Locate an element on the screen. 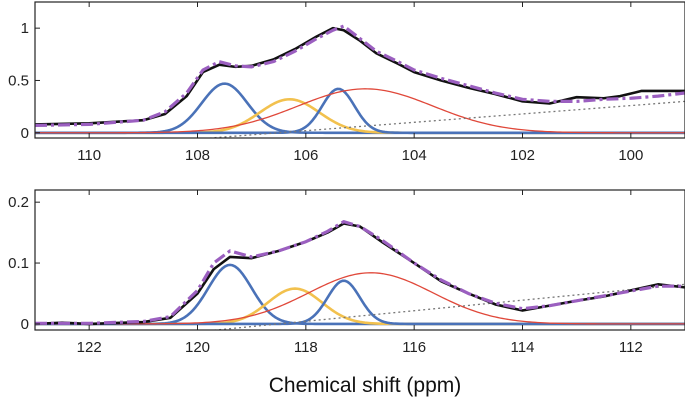 Image resolution: width=685 pixels, height=401 pixels. top-x-tick-label: 106 is located at coordinates (305, 155).